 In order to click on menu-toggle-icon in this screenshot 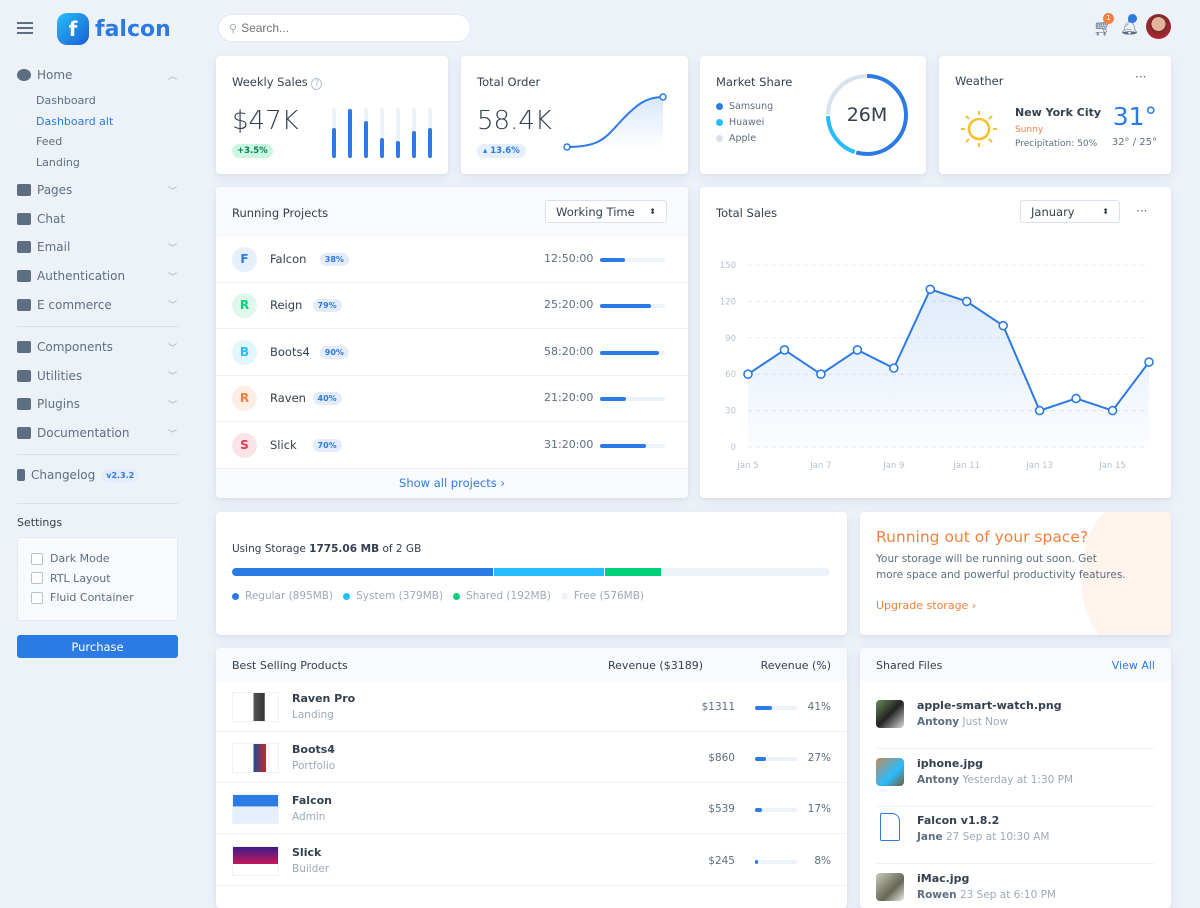, I will do `click(25, 28)`.